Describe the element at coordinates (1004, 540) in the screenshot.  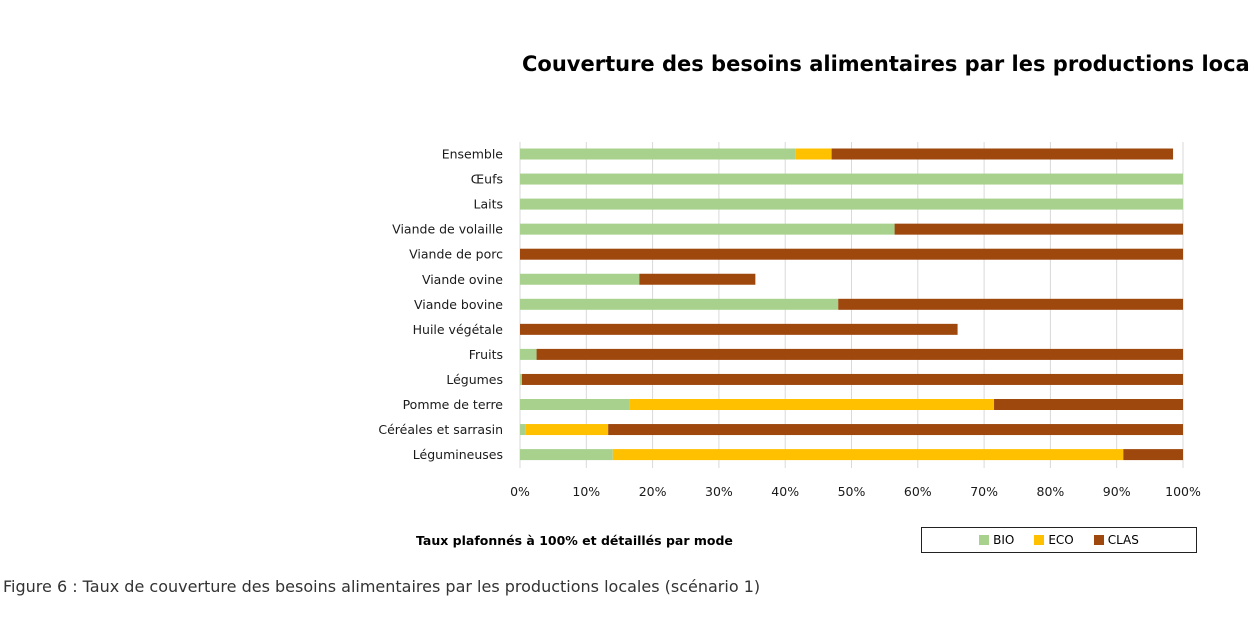
I see `legend-label-bio: BIO` at that location.